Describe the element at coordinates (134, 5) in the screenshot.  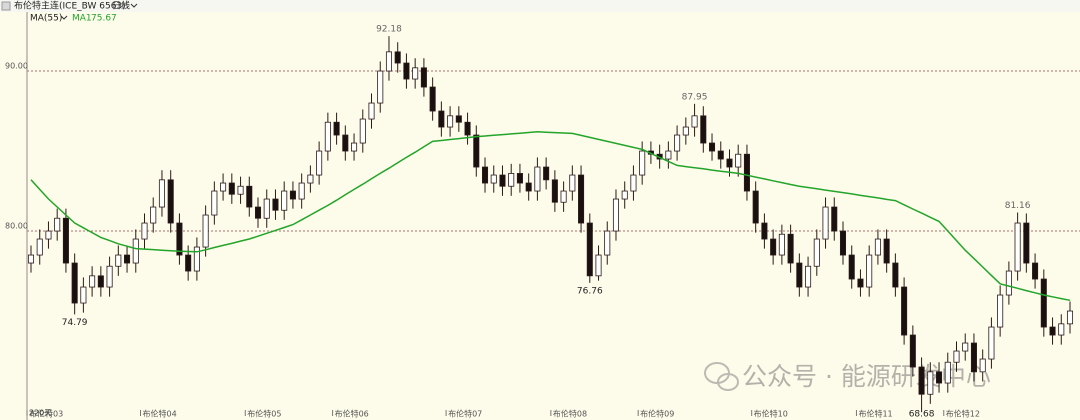
I see `period-caret` at that location.